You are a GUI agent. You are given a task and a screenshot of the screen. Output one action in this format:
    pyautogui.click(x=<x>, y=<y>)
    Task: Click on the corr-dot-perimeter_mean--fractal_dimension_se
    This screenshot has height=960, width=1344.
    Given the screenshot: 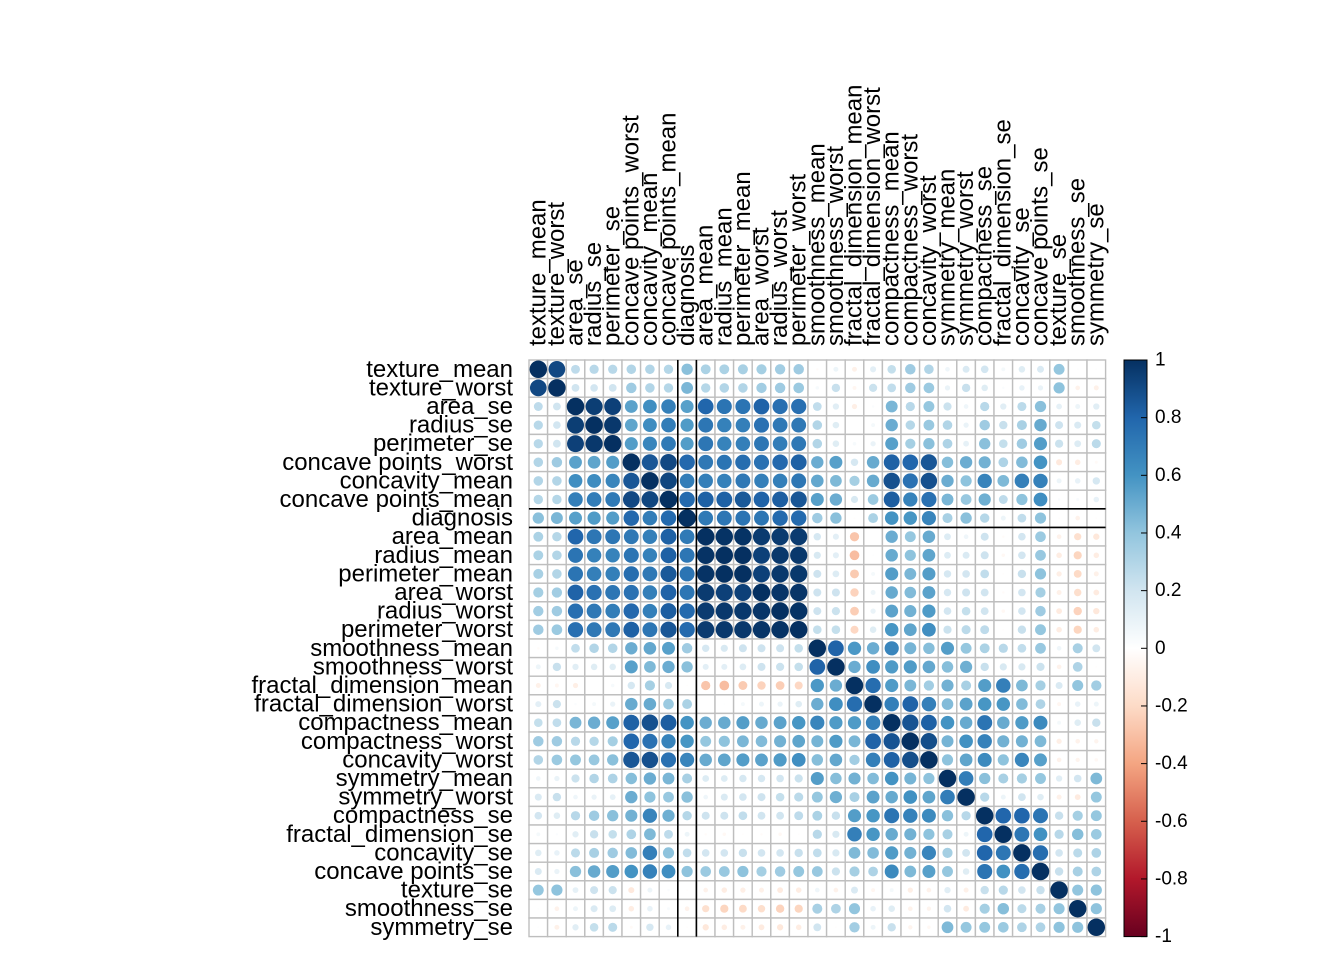 What is the action you would take?
    pyautogui.click(x=1003, y=574)
    